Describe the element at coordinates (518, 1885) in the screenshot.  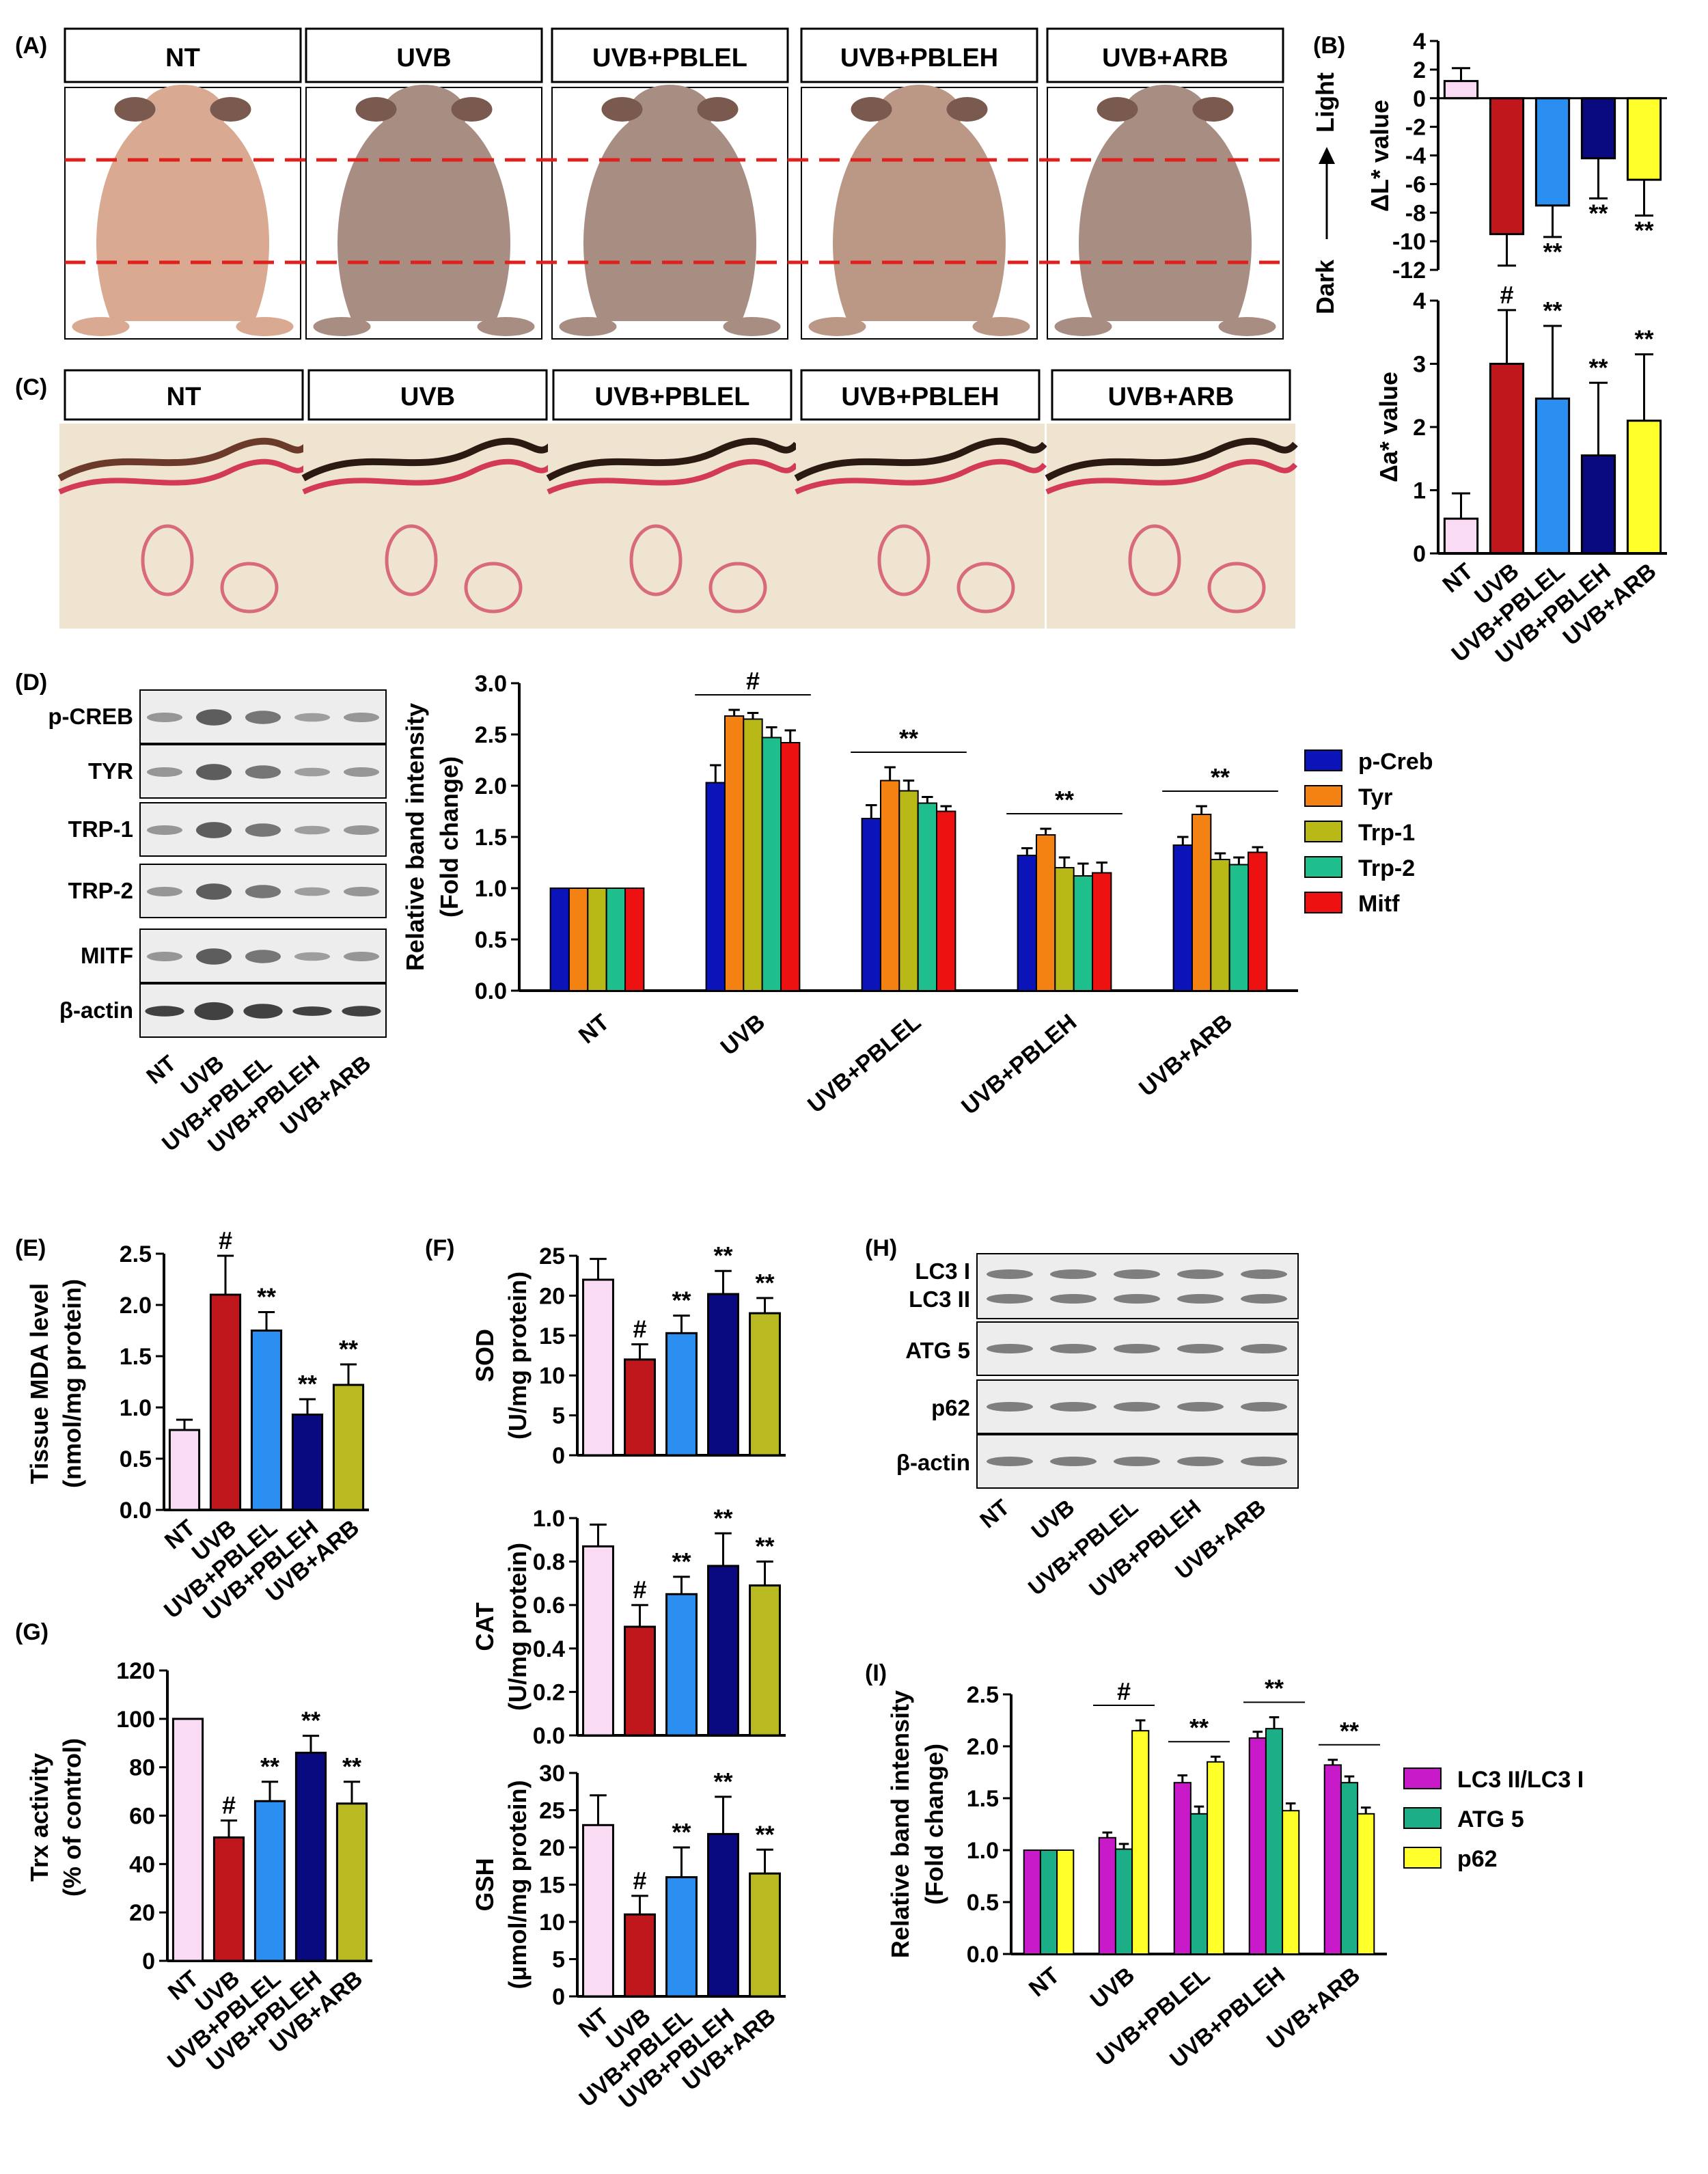
I see `chart-f-gsh-y-label-2: (μmol/mg protein)` at that location.